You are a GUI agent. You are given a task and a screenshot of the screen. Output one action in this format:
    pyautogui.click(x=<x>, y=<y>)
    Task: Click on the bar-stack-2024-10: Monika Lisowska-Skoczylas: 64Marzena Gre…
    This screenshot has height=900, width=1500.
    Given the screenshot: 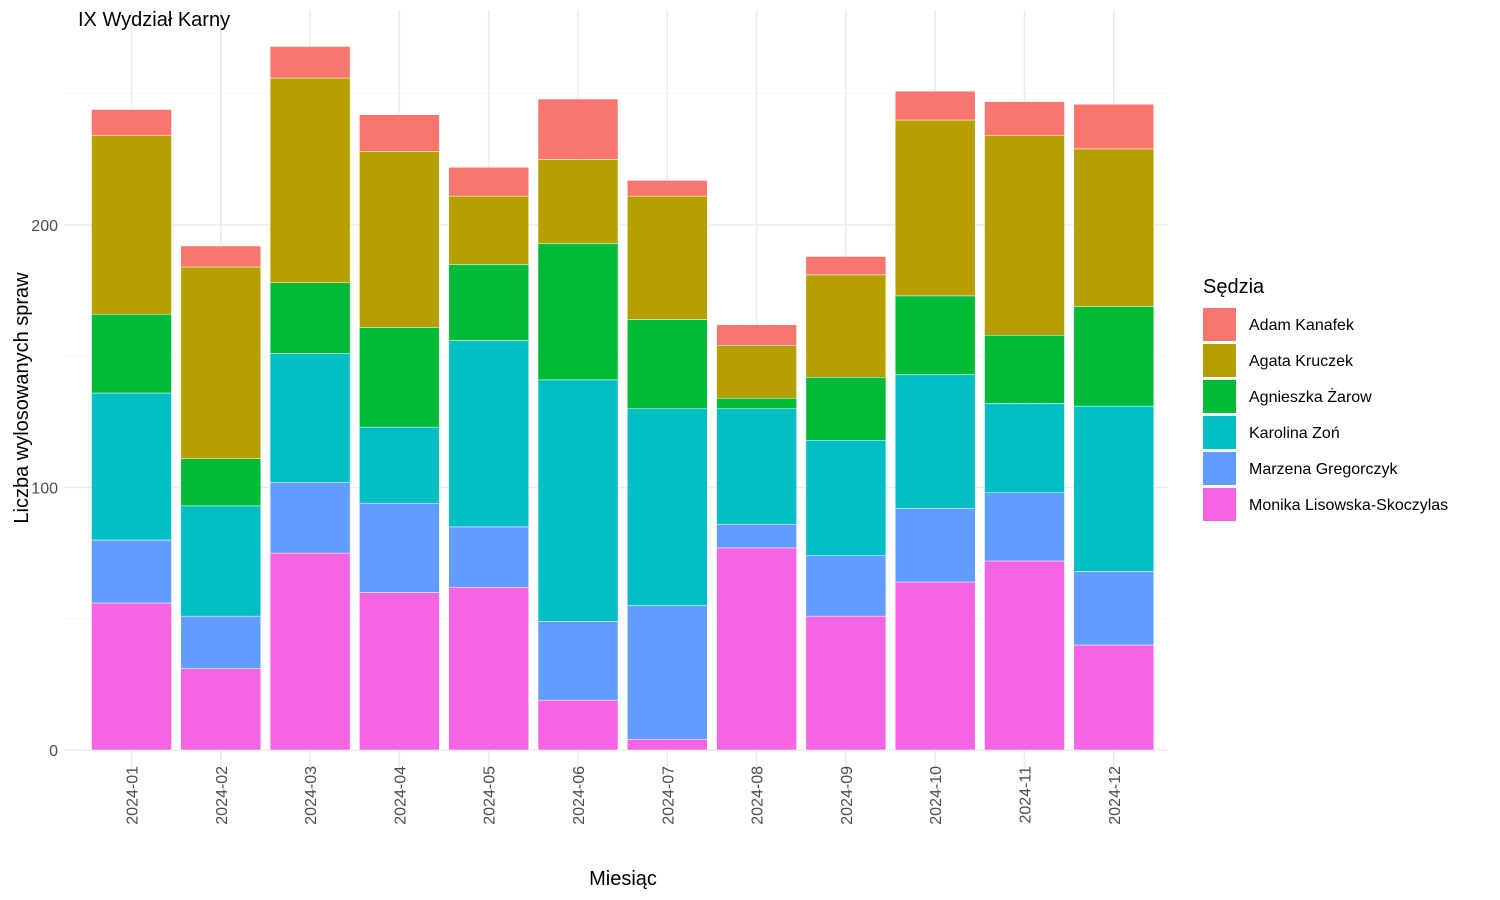 What is the action you would take?
    pyautogui.click(x=935, y=420)
    